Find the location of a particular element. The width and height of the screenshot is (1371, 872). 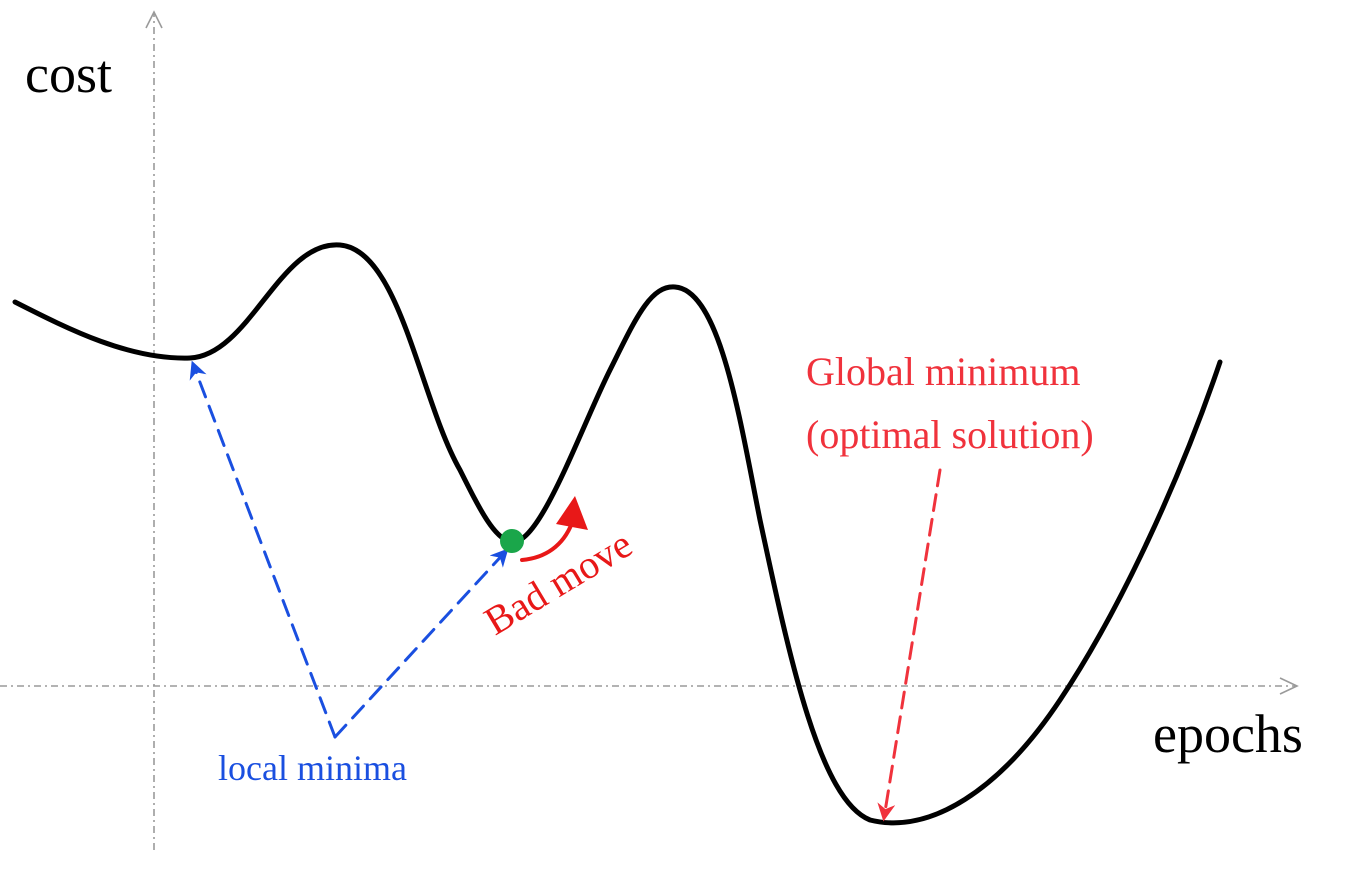

local-minima-arrow-right is located at coordinates (421, 643).